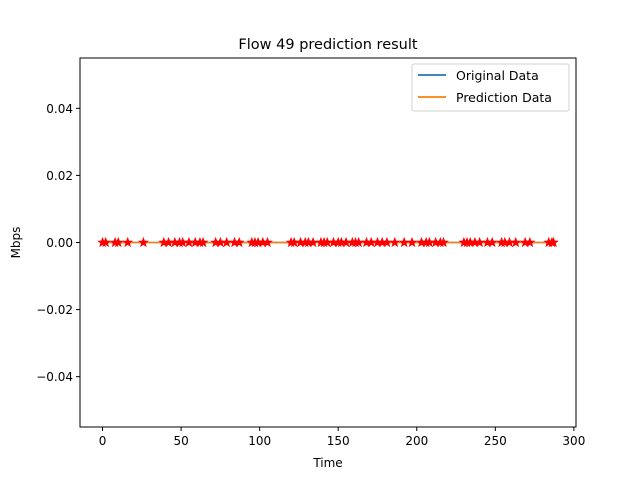  Describe the element at coordinates (59, 109) in the screenshot. I see `y-tick-label: 0.04` at that location.